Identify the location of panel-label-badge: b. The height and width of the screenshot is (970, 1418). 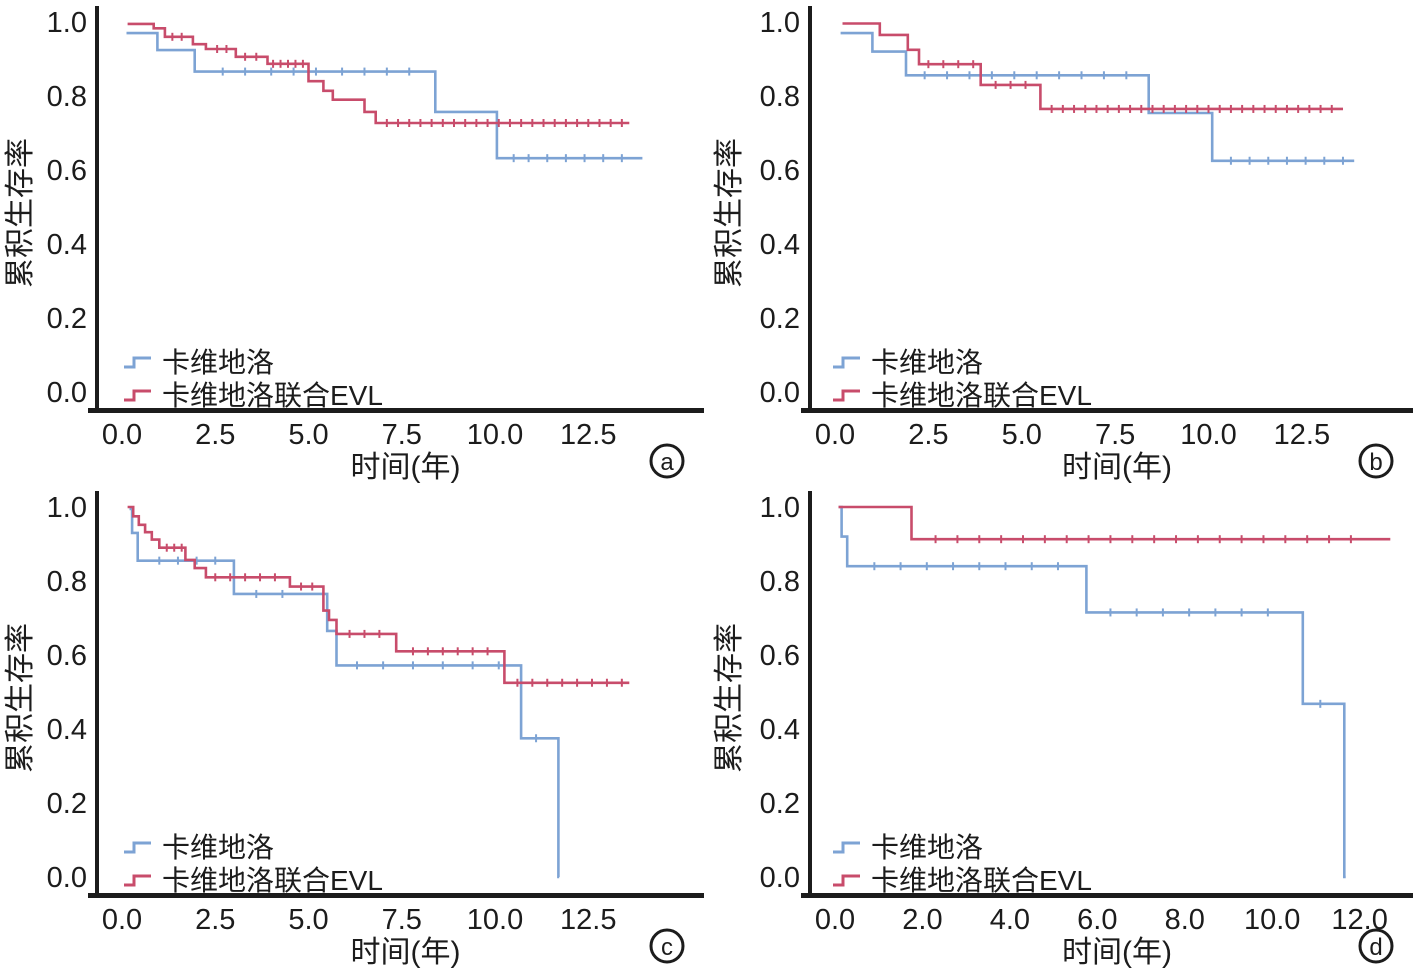
(1376, 461).